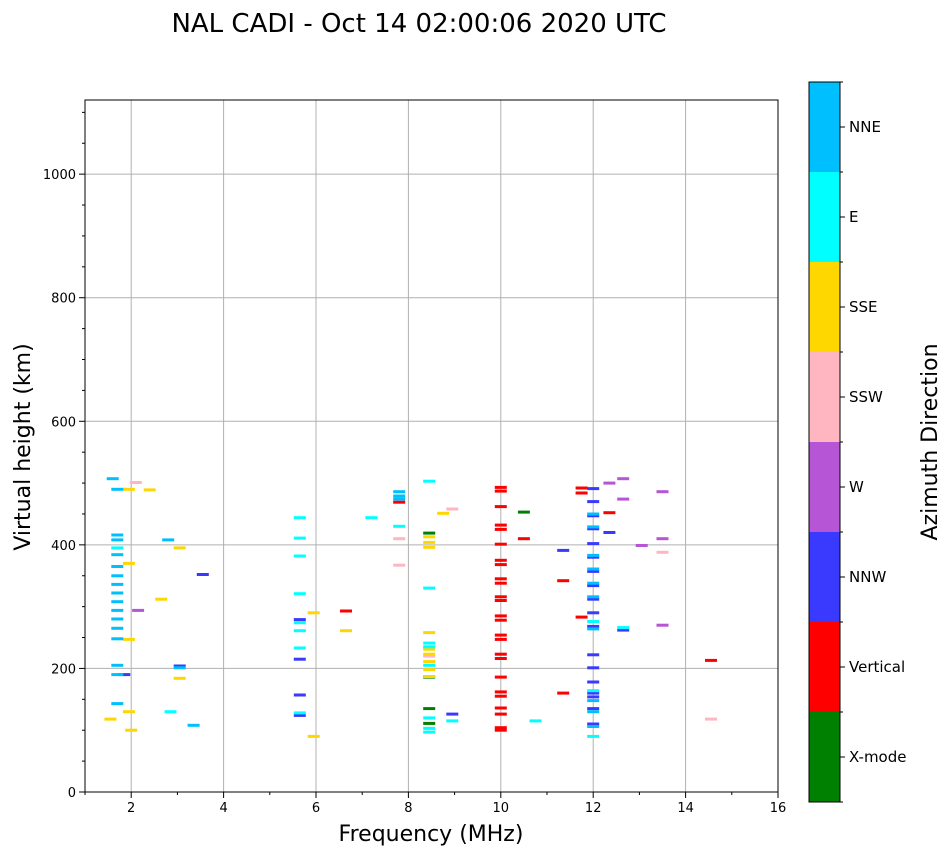 Image resolution: width=951 pixels, height=856 pixels. What do you see at coordinates (131, 808) in the screenshot?
I see `x-tick-label: 2` at bounding box center [131, 808].